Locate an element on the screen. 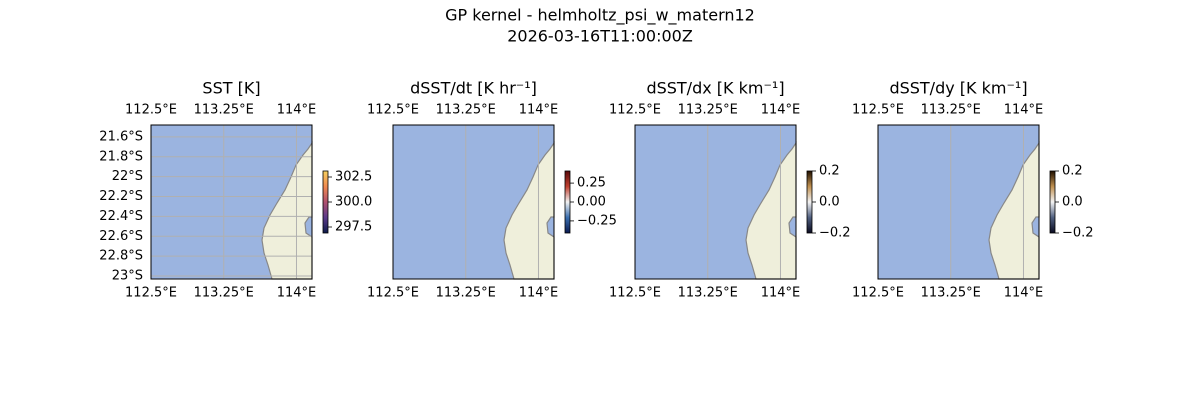  panel-title: SST [K] is located at coordinates (231, 88).